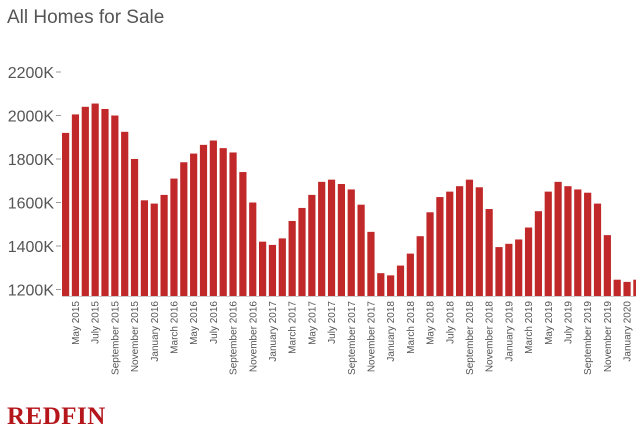  What do you see at coordinates (31, 204) in the screenshot?
I see `y-tick-label: 1600K` at bounding box center [31, 204].